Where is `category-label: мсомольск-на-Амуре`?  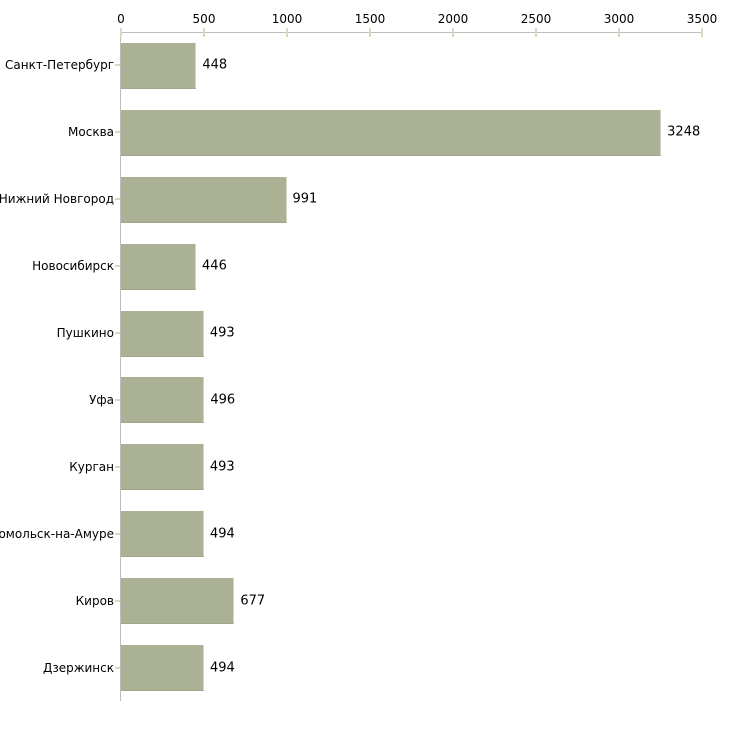 category-label: мсомольск-на-Амуре is located at coordinates (57, 533).